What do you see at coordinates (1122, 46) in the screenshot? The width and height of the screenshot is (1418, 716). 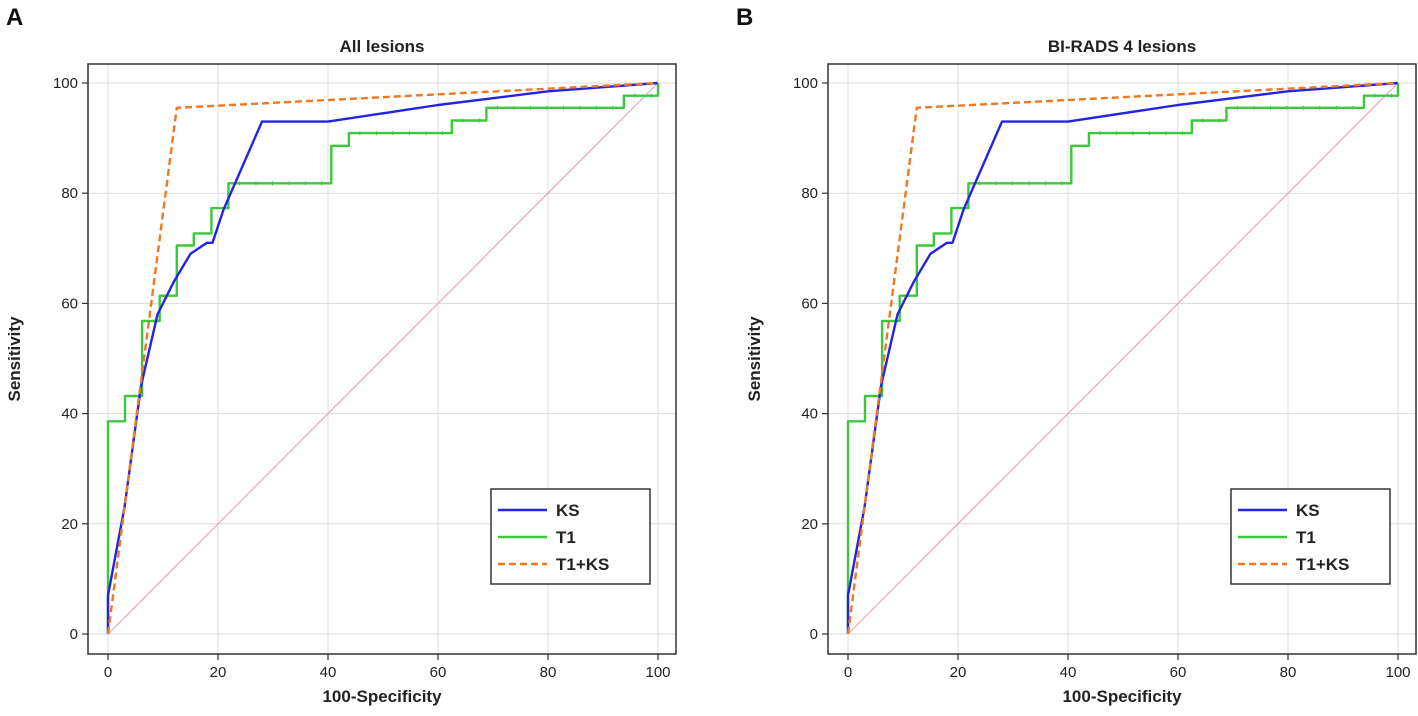 I see `chart-title: BI-RADS 4 lesions` at bounding box center [1122, 46].